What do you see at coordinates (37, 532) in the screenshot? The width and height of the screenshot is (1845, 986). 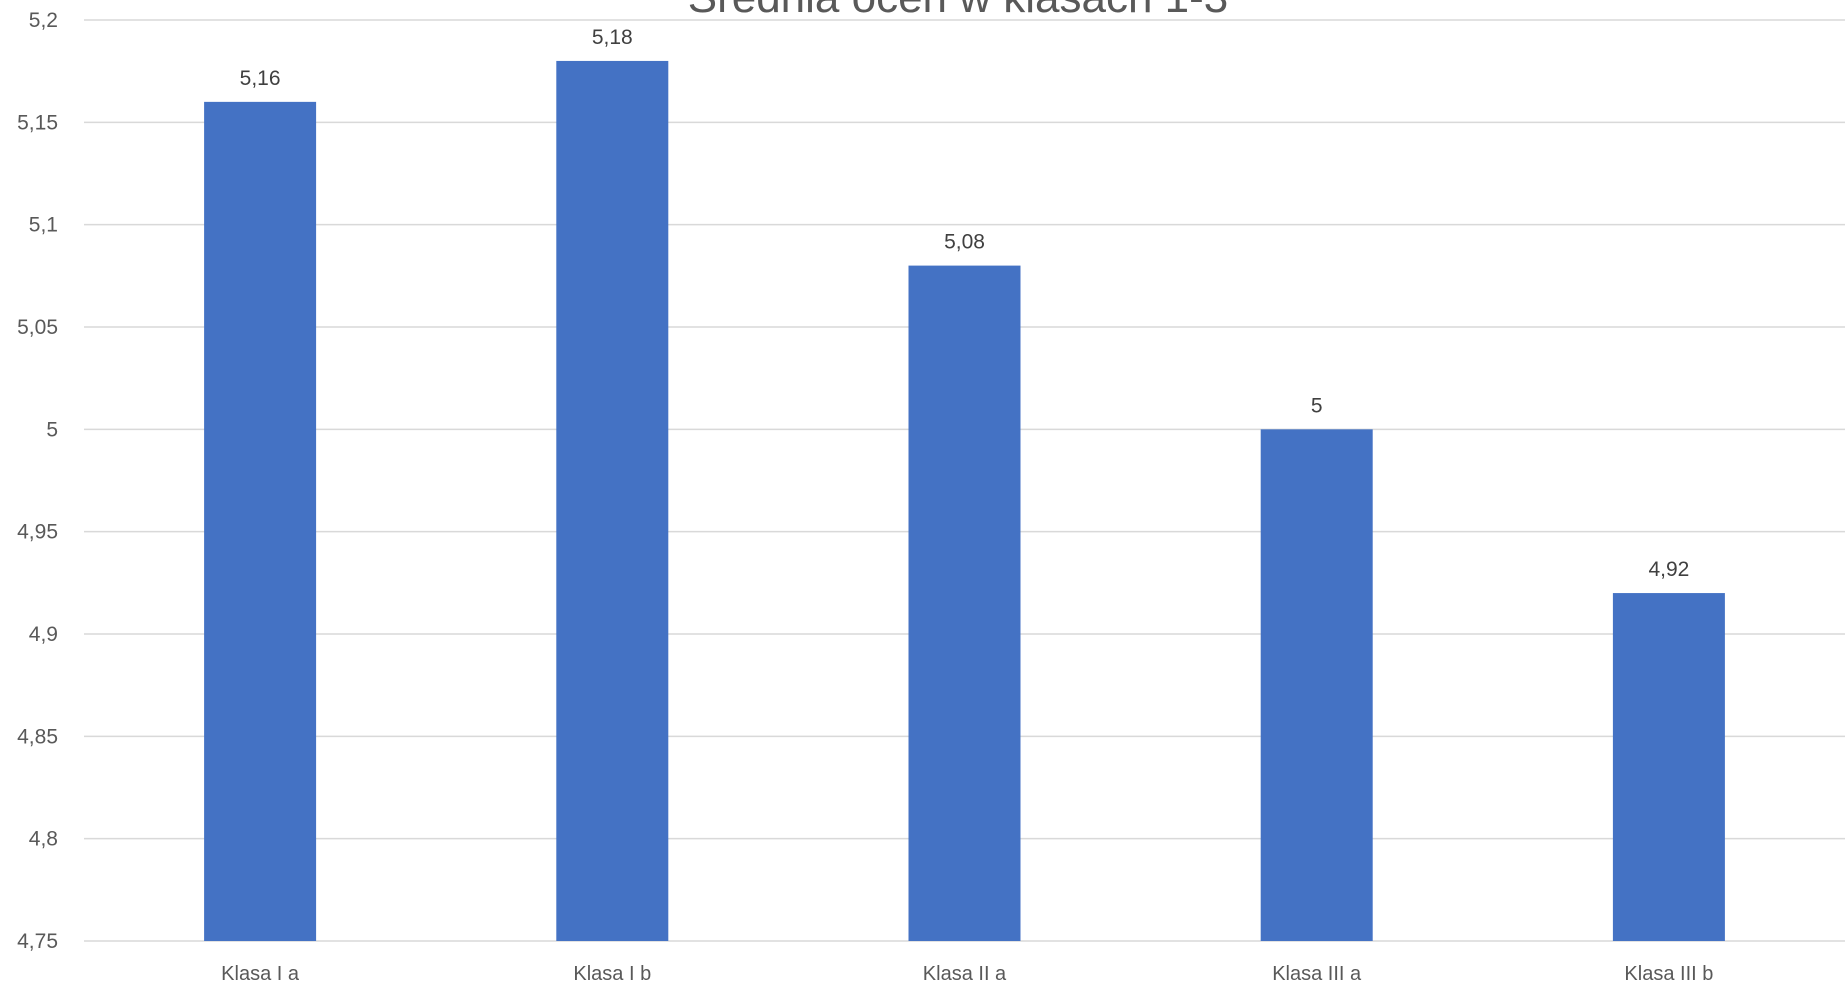 I see `y-tick-label: 4,95` at bounding box center [37, 532].